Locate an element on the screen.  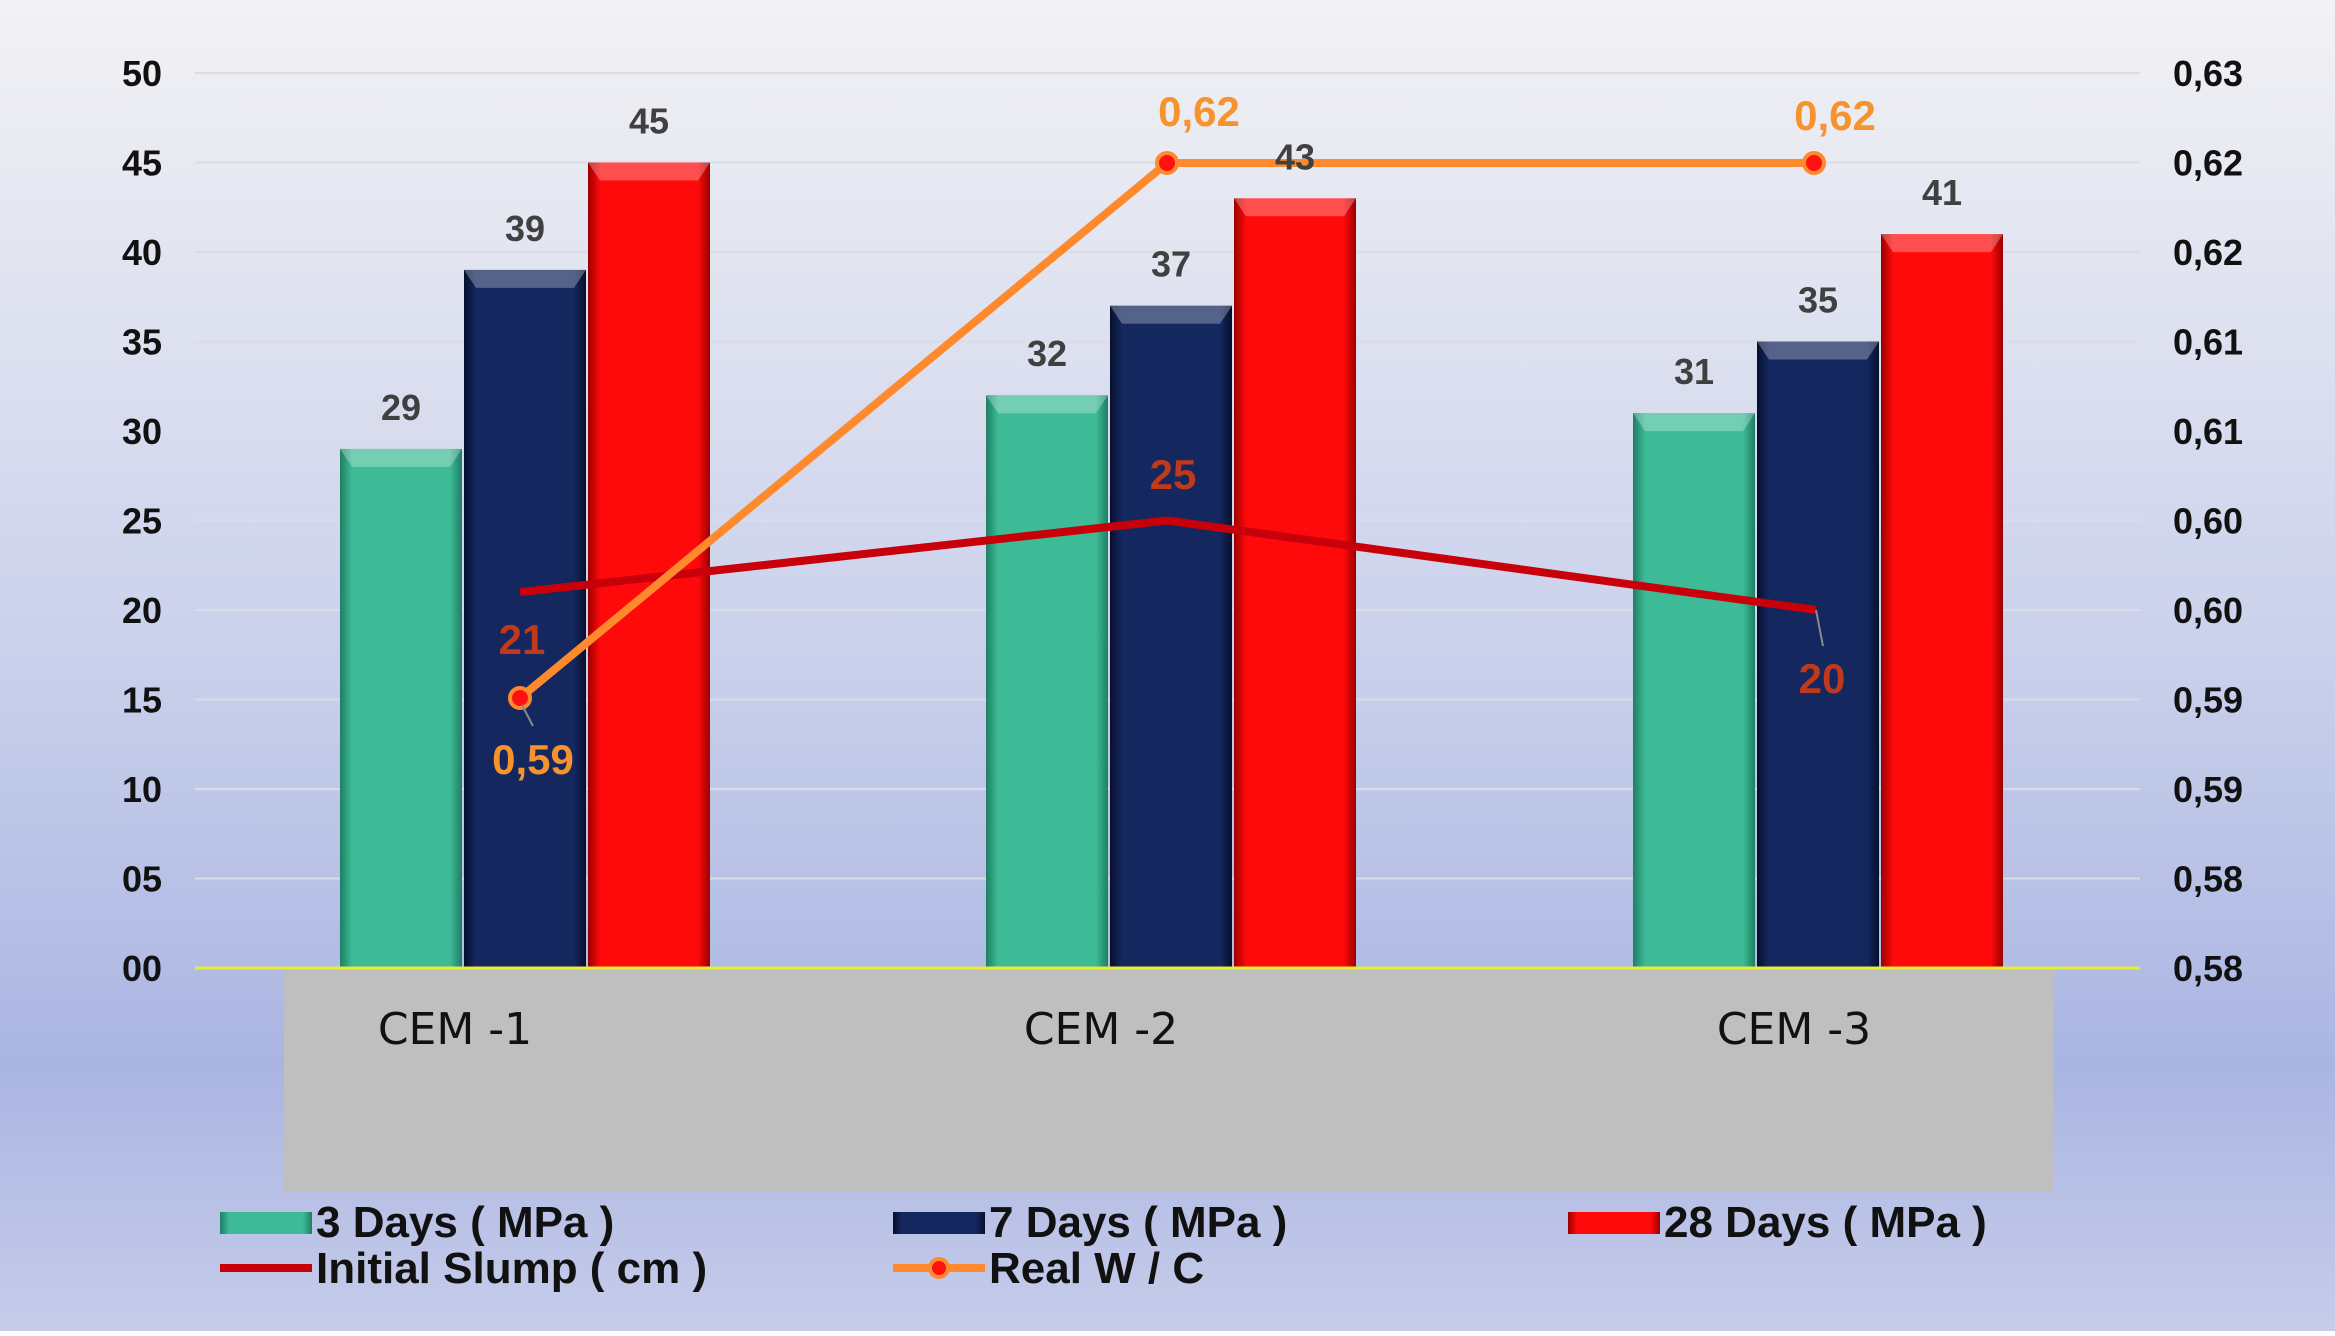
y-left-tick-label: 50 is located at coordinates (142, 73).